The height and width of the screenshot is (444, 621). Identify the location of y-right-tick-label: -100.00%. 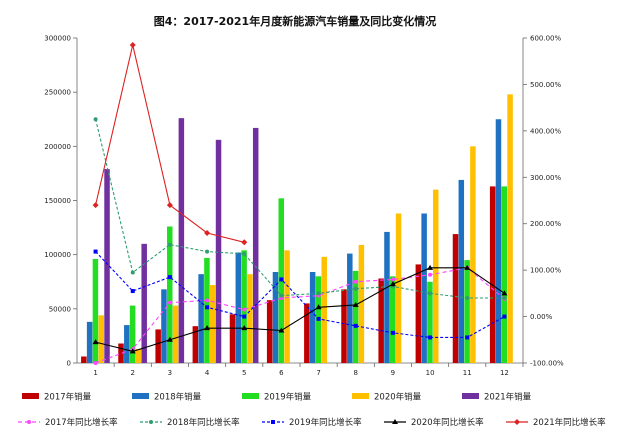
(547, 364).